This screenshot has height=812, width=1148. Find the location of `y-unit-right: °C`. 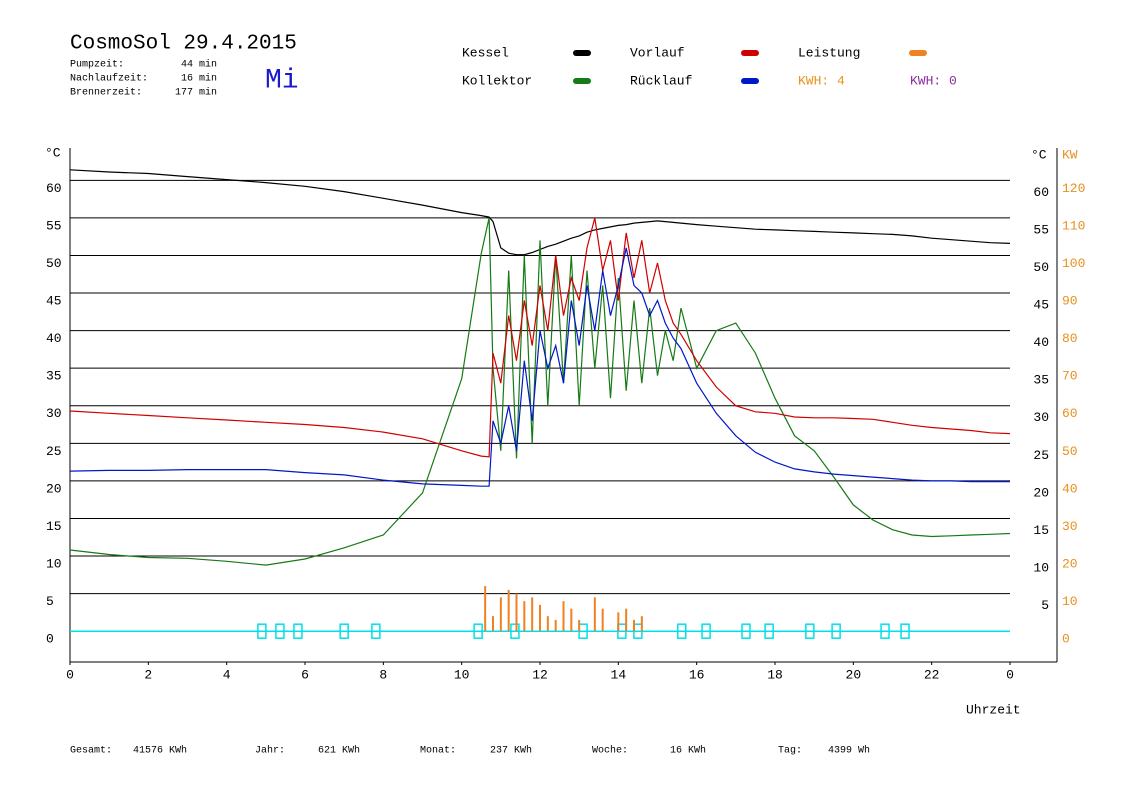

y-unit-right: °C is located at coordinates (1039, 154).